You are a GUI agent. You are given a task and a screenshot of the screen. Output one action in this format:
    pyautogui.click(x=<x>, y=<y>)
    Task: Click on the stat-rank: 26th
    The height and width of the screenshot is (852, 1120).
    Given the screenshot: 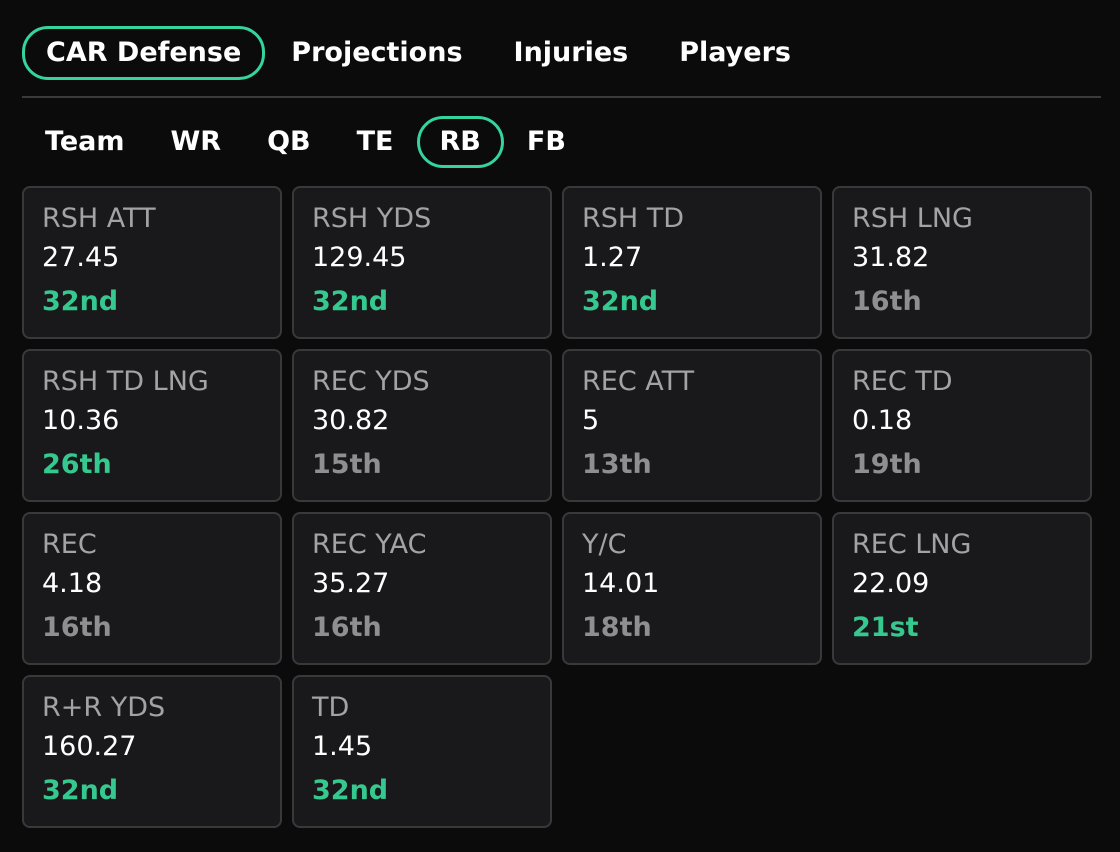 What is the action you would take?
    pyautogui.click(x=77, y=464)
    